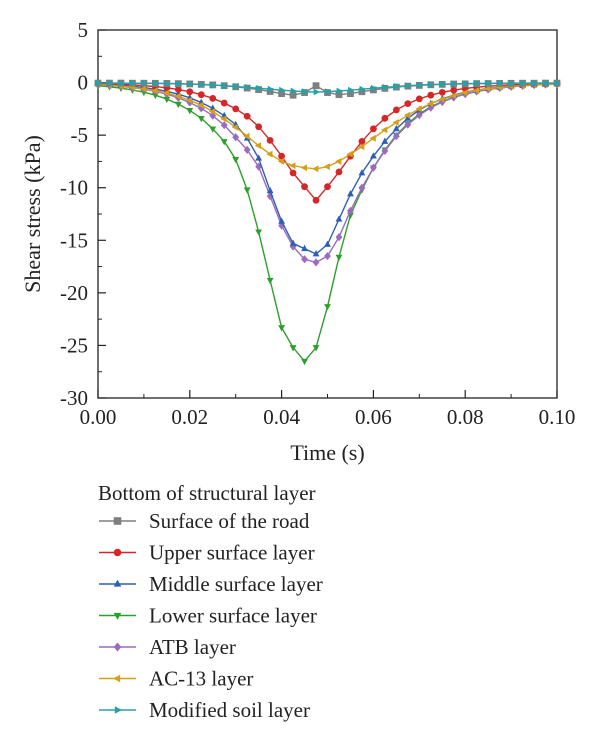  What do you see at coordinates (236, 584) in the screenshot?
I see `legend-label: Middle surface layer` at bounding box center [236, 584].